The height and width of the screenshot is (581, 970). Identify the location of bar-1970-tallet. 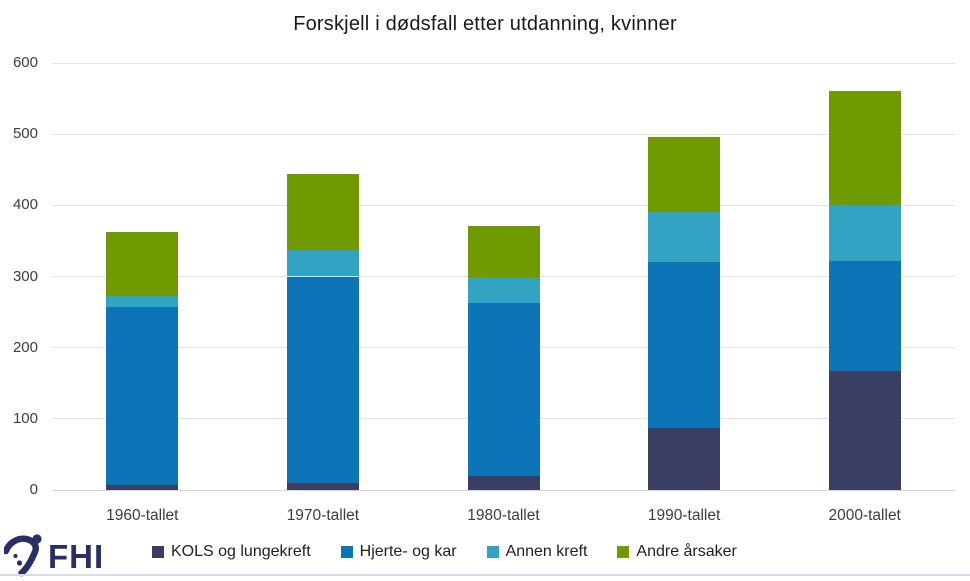
(322, 276).